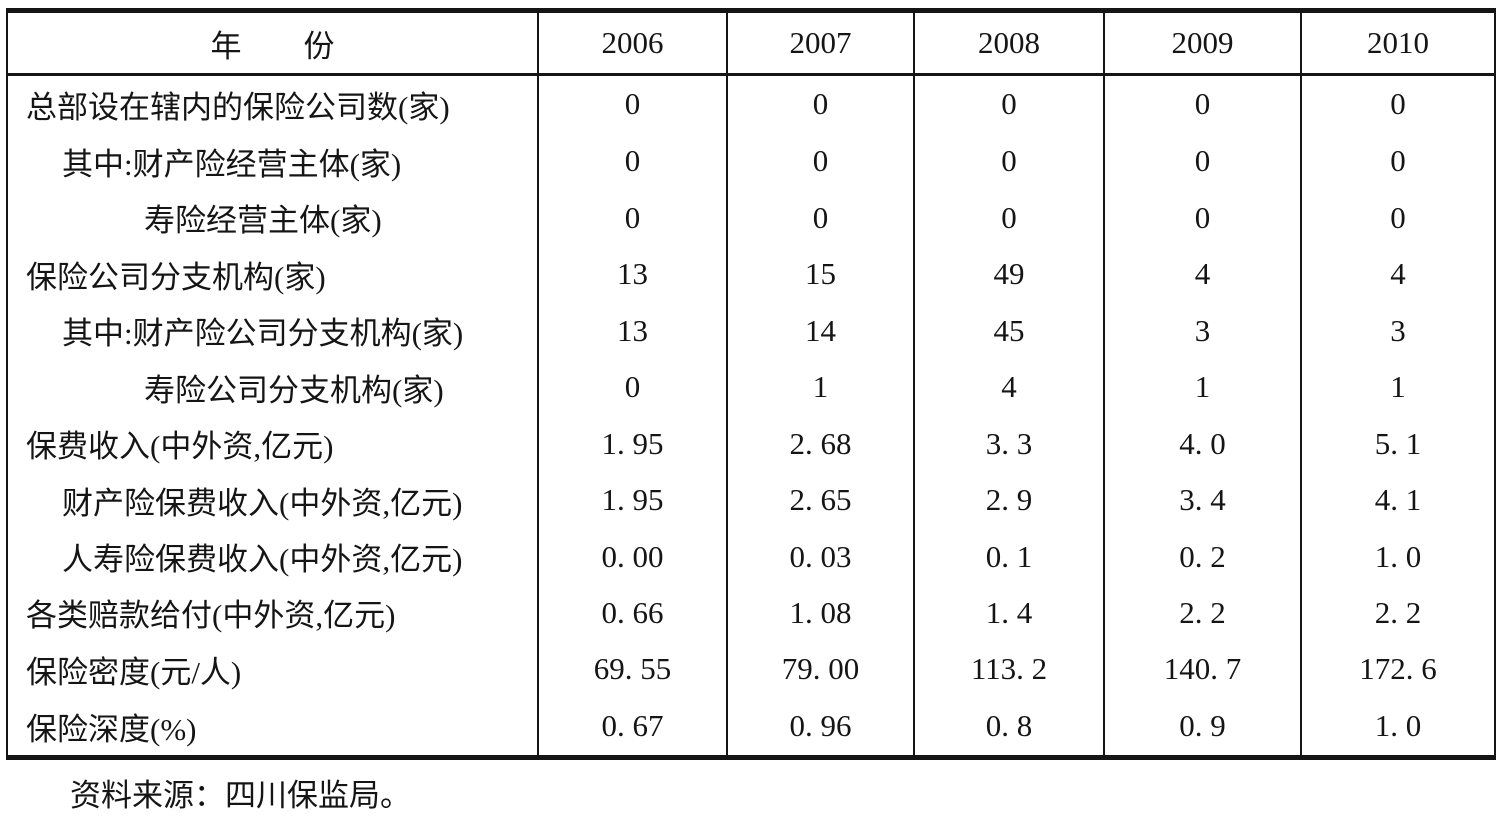  Describe the element at coordinates (1008, 274) in the screenshot. I see `value-cell: 49` at that location.